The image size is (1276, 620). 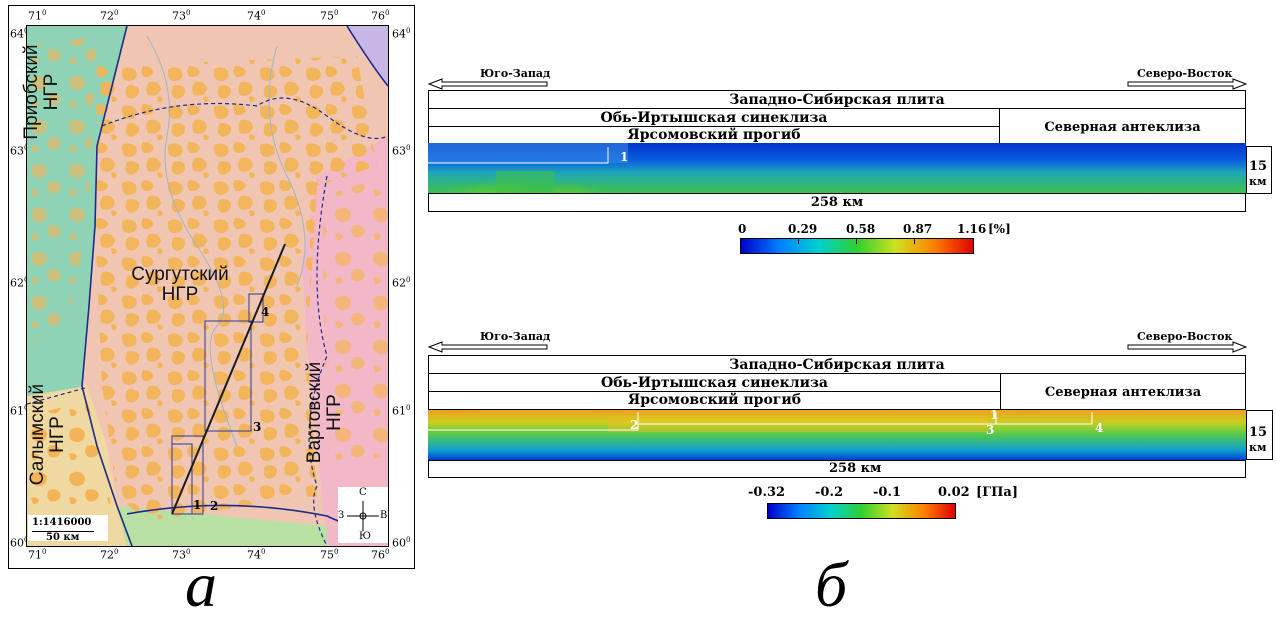 I want to click on section2-plate-band: Западно-Сибирская плита, so click(x=837, y=364).